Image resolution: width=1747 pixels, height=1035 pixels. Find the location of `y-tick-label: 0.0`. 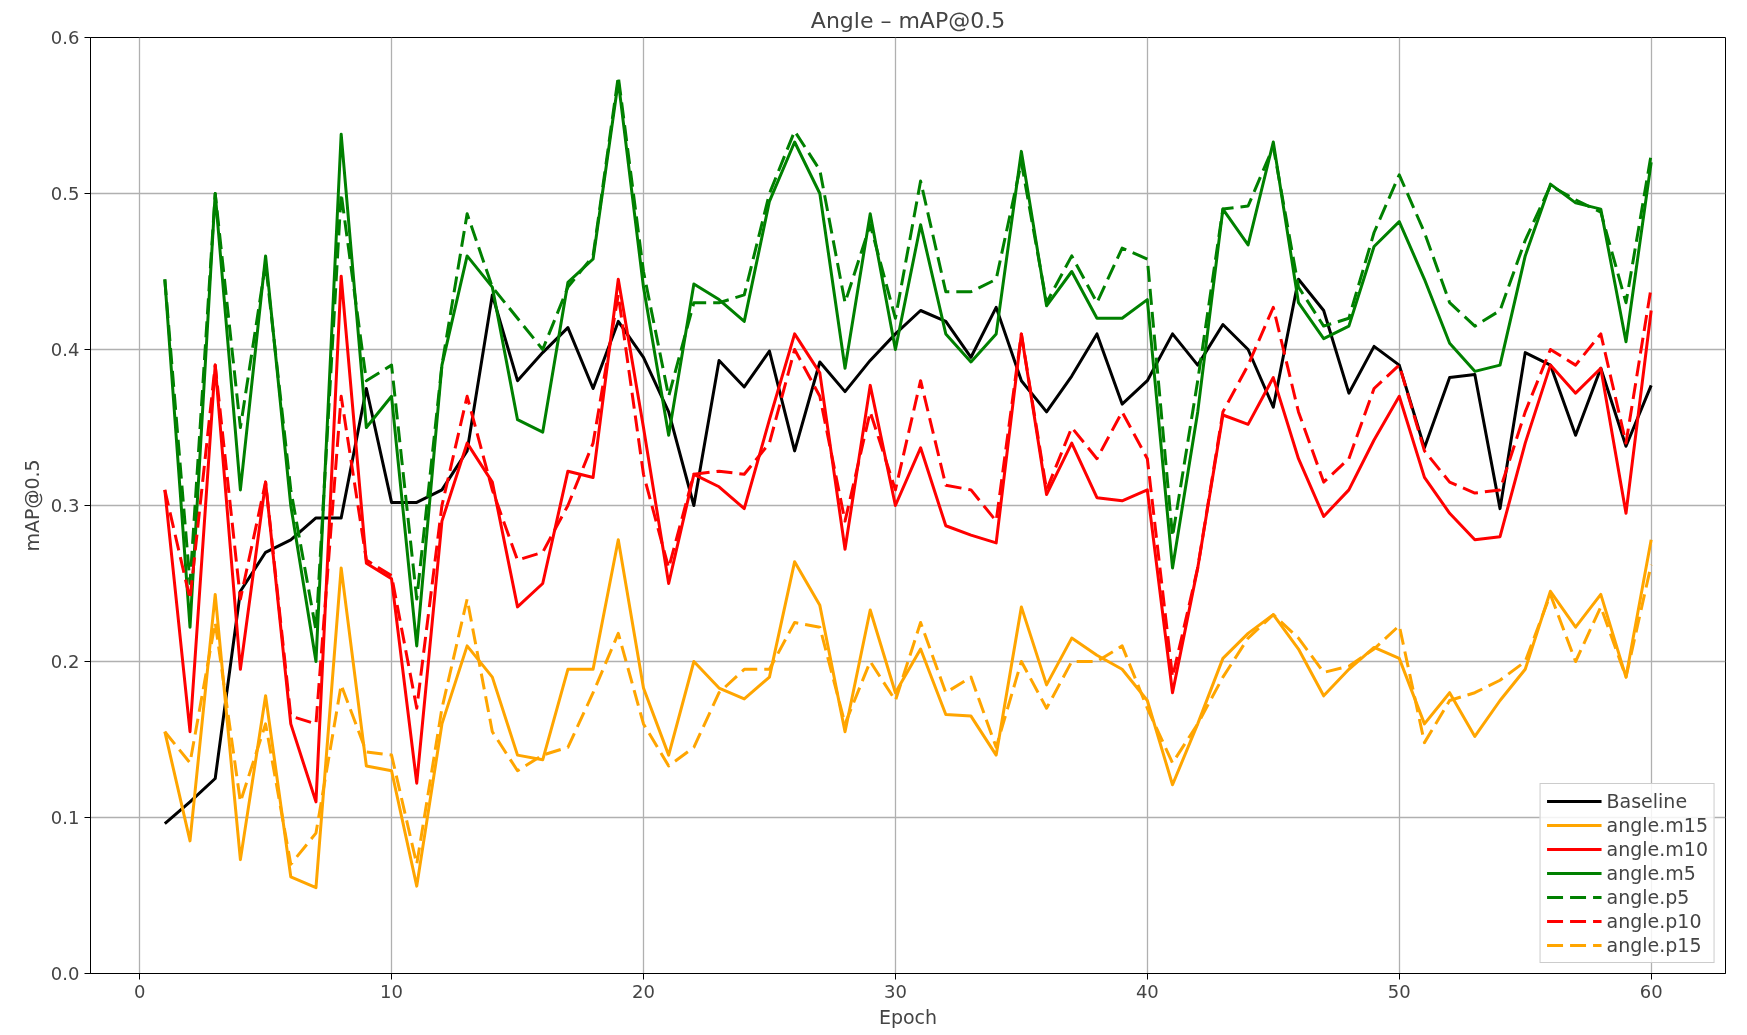

y-tick-label: 0.0 is located at coordinates (65, 973).